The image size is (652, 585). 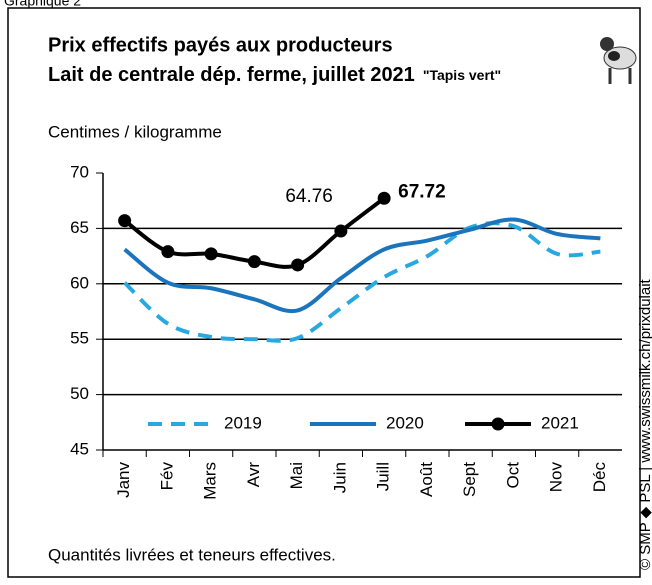 What do you see at coordinates (469, 479) in the screenshot?
I see `x-tick-label: Sept` at bounding box center [469, 479].